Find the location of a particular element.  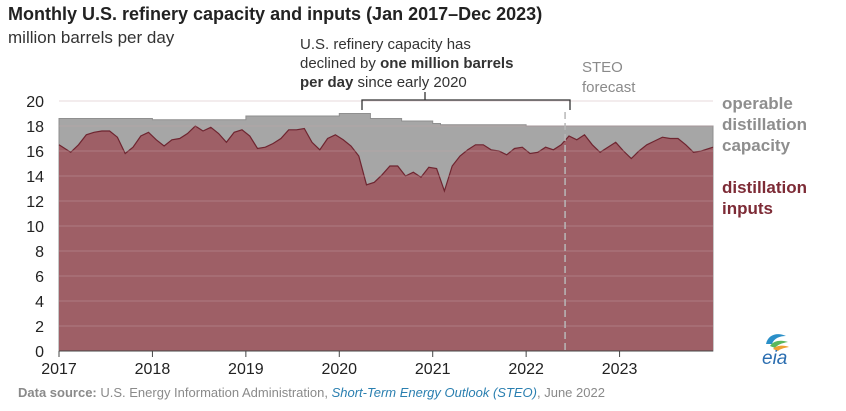

forecast-label-line-2: forecast is located at coordinates (609, 87).